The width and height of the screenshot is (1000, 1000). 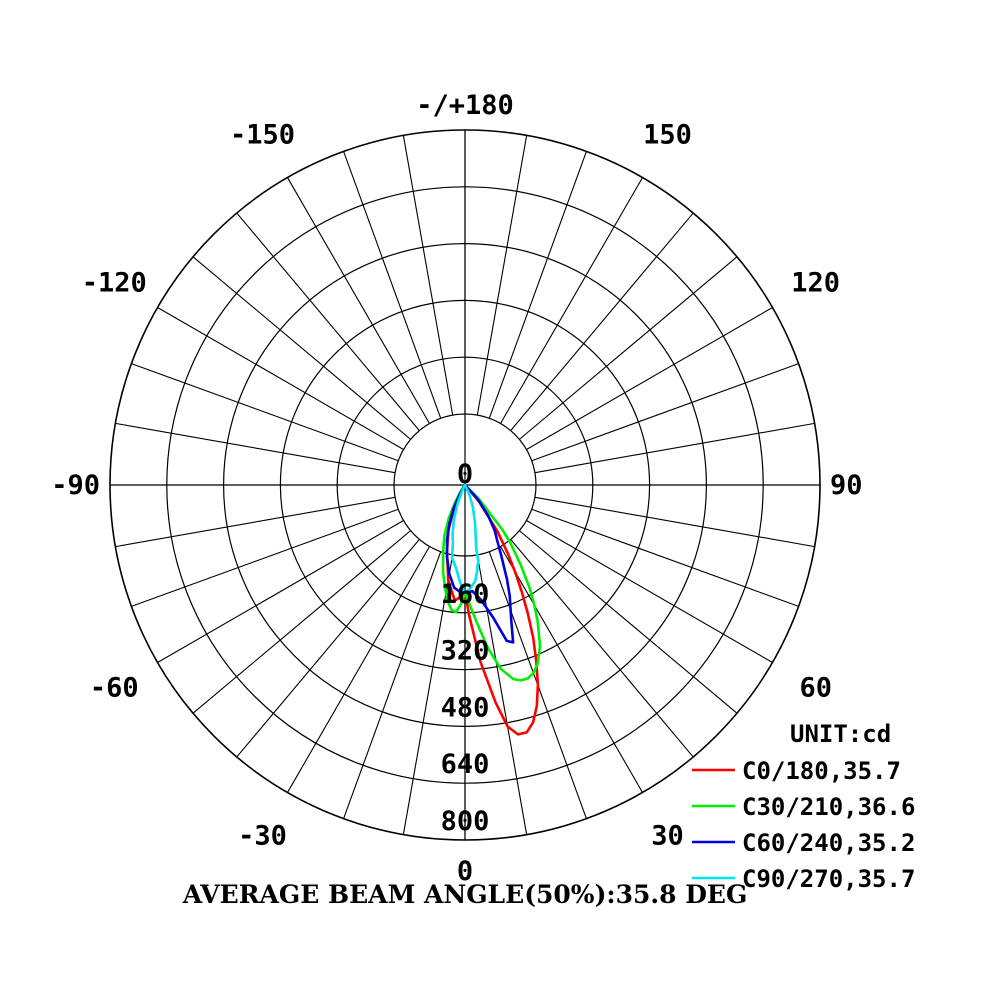 I want to click on radial-tick-label: 800, so click(x=465, y=821).